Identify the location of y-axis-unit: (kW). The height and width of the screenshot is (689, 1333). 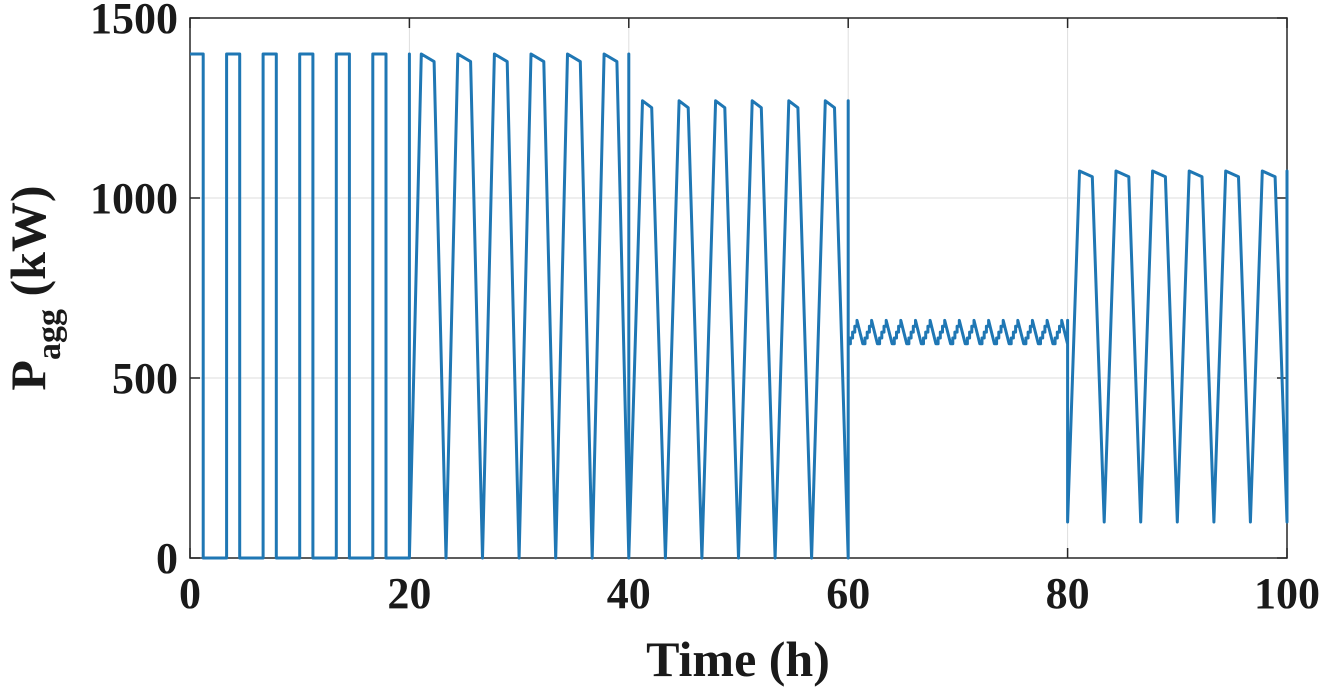
(28, 247).